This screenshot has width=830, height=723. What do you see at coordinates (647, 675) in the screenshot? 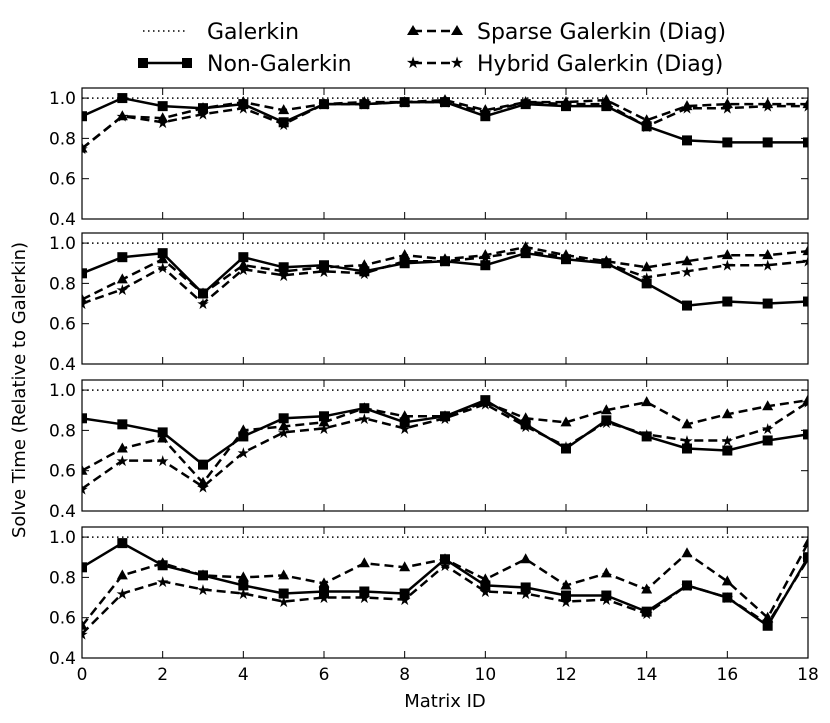
I see `x-tick-label: 14` at bounding box center [647, 675].